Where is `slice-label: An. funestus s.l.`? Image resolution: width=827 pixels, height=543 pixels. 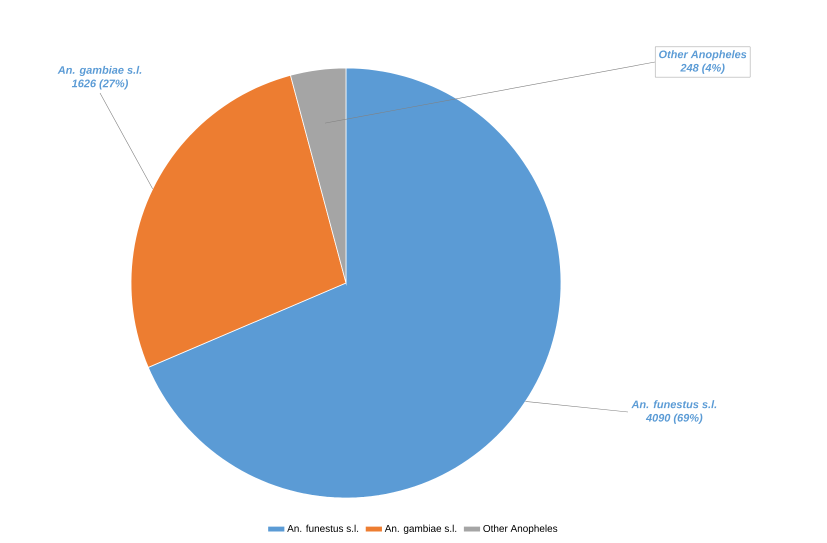
slice-label: An. funestus s.l. is located at coordinates (673, 404).